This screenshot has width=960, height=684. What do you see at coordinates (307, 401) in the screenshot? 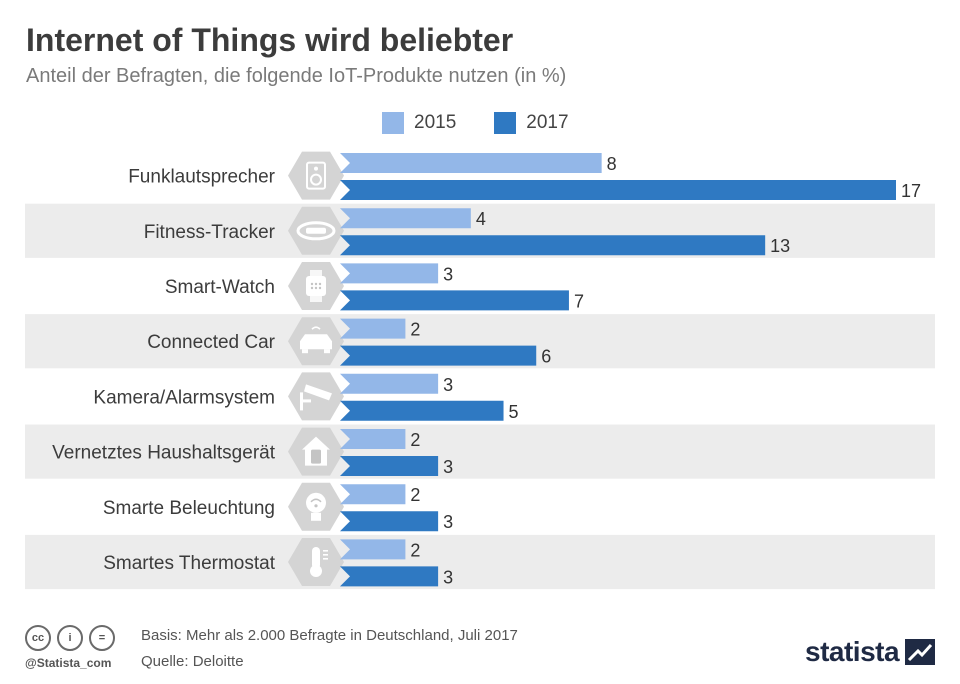
I see `camera-arm` at bounding box center [307, 401].